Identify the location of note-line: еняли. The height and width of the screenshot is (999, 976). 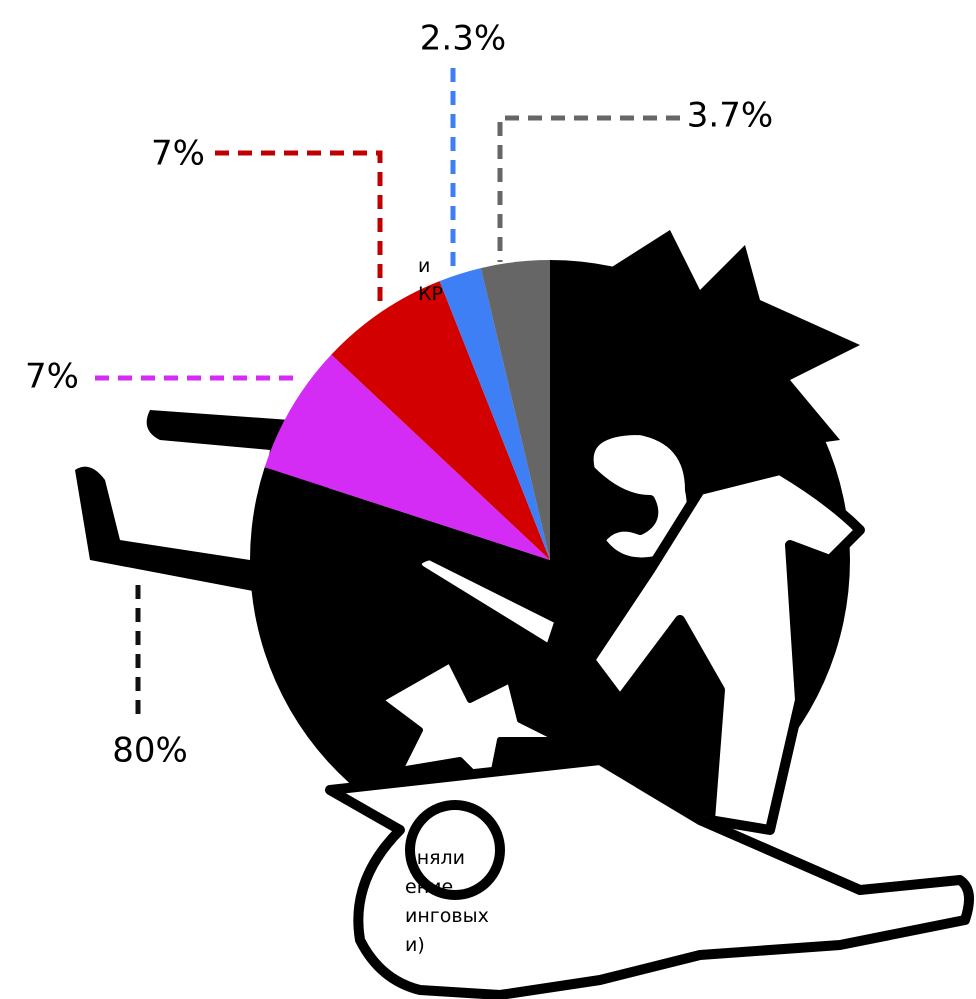
(435, 858).